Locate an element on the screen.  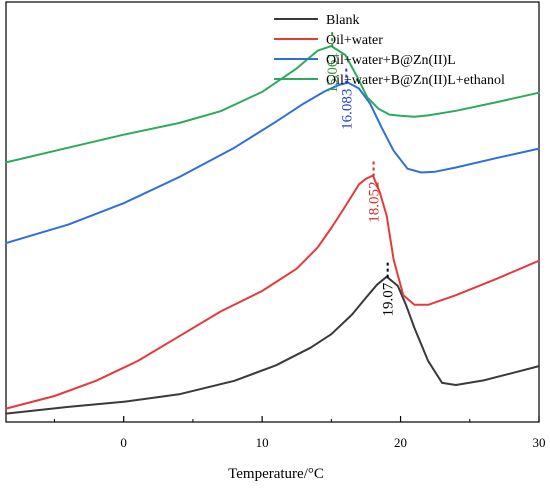
peak-label-1: 15.061 is located at coordinates (333, 72).